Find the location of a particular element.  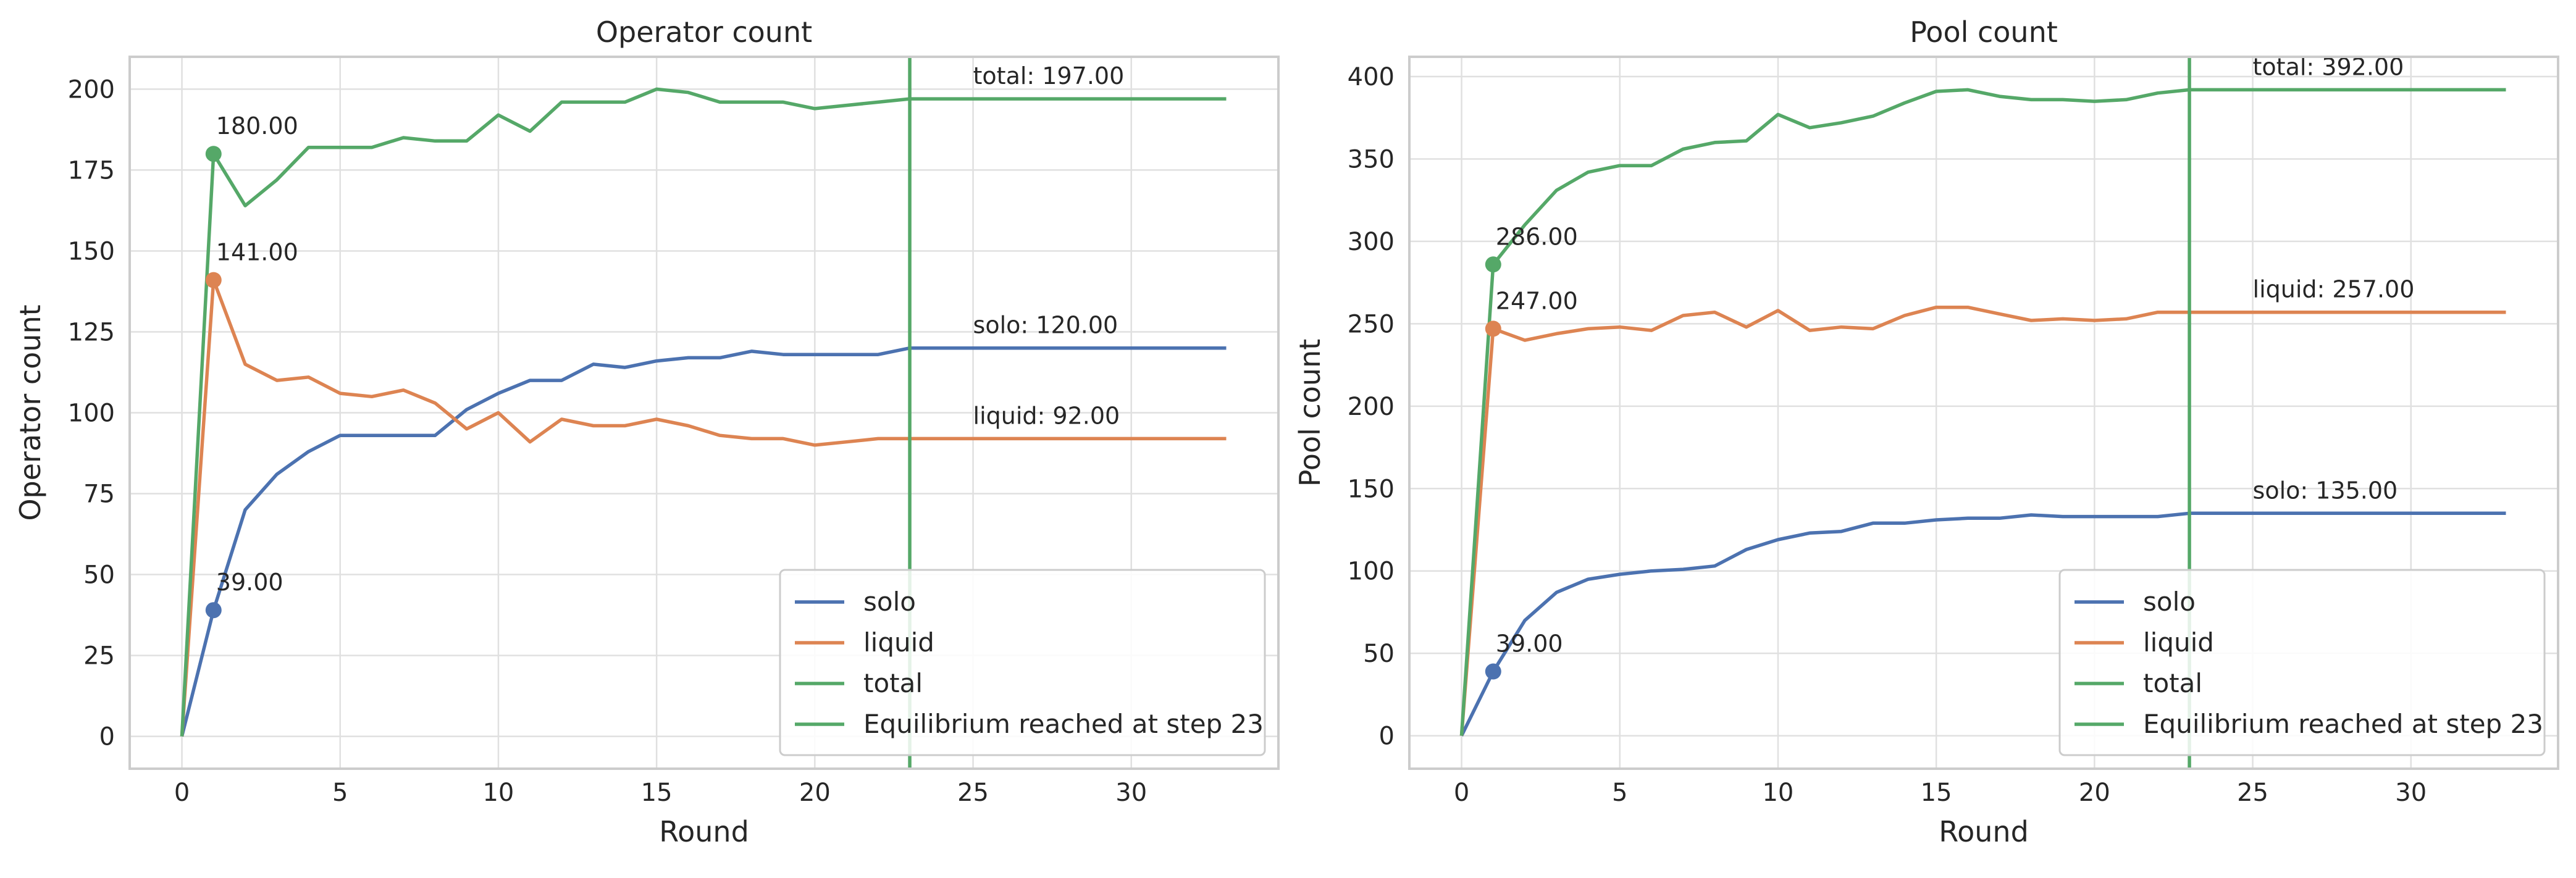

marker-label-total: 180.00 is located at coordinates (257, 126).